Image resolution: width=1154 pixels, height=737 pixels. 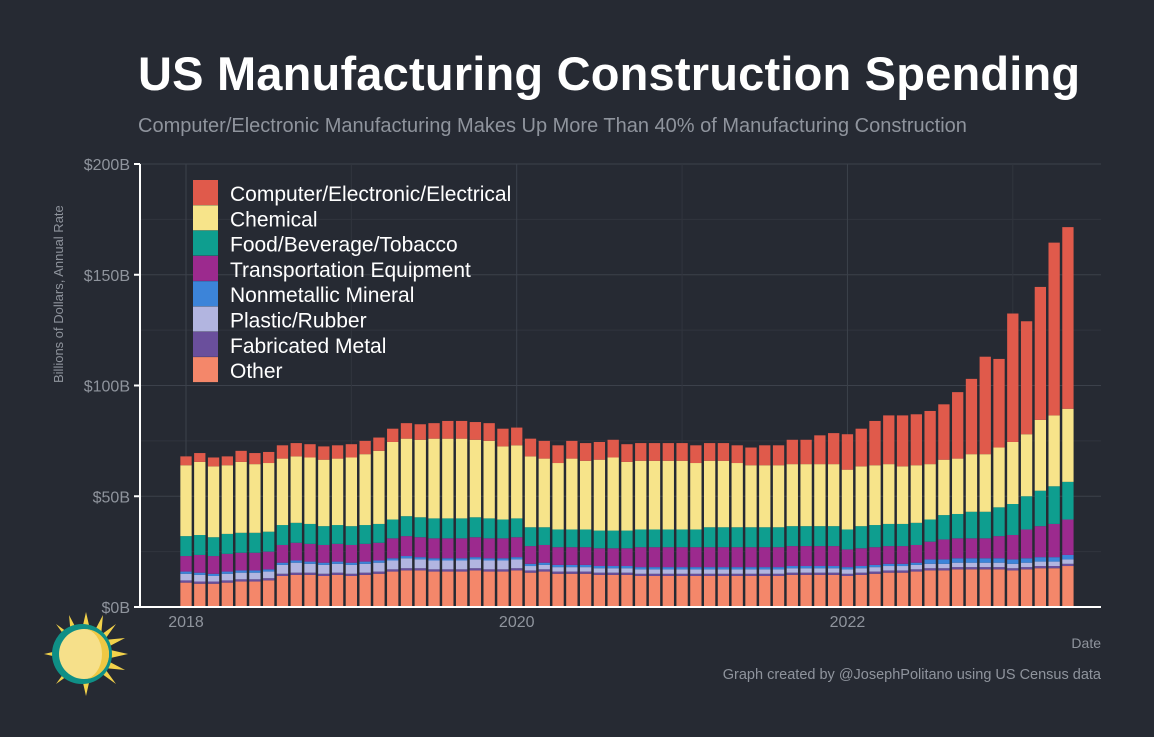 What do you see at coordinates (682, 574) in the screenshot?
I see `bar-segment: Fabricated Metal Jan 2021: 1` at bounding box center [682, 574].